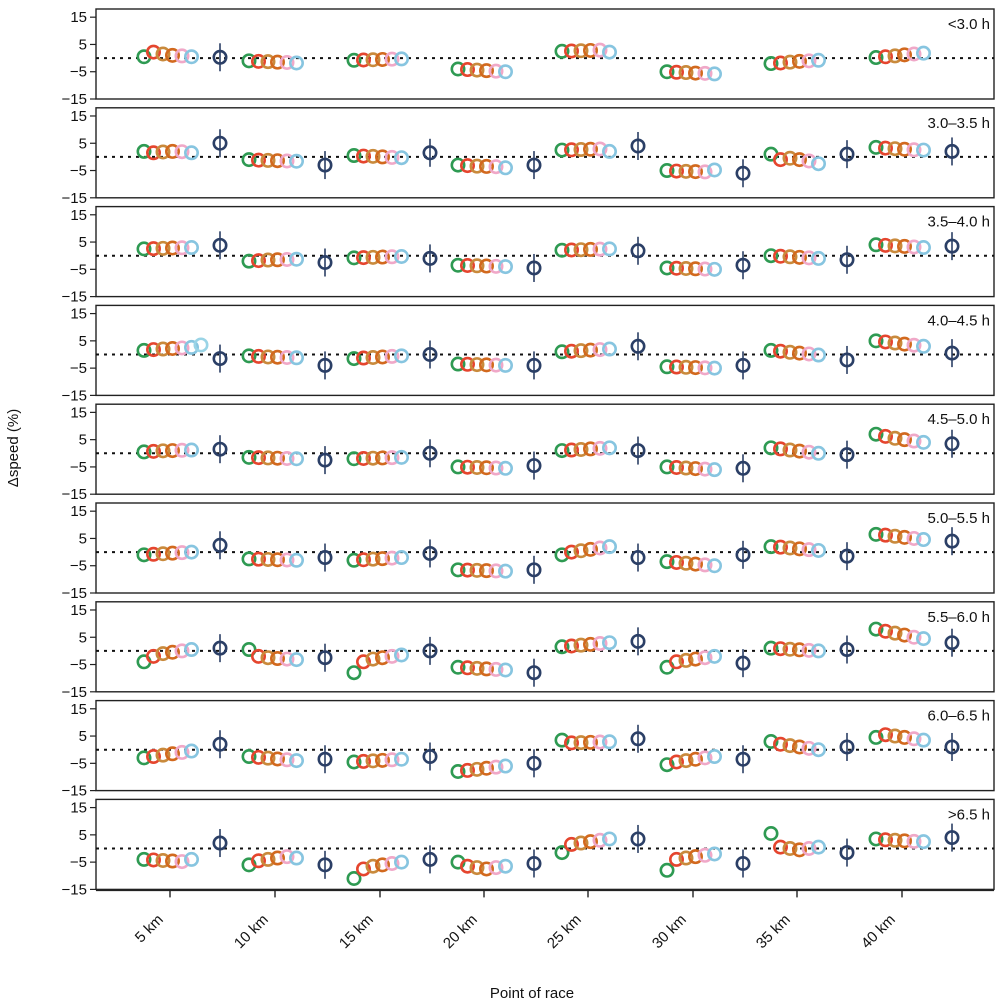 The height and width of the screenshot is (1007, 997). I want to click on panel-label: <3.0 h, so click(969, 24).